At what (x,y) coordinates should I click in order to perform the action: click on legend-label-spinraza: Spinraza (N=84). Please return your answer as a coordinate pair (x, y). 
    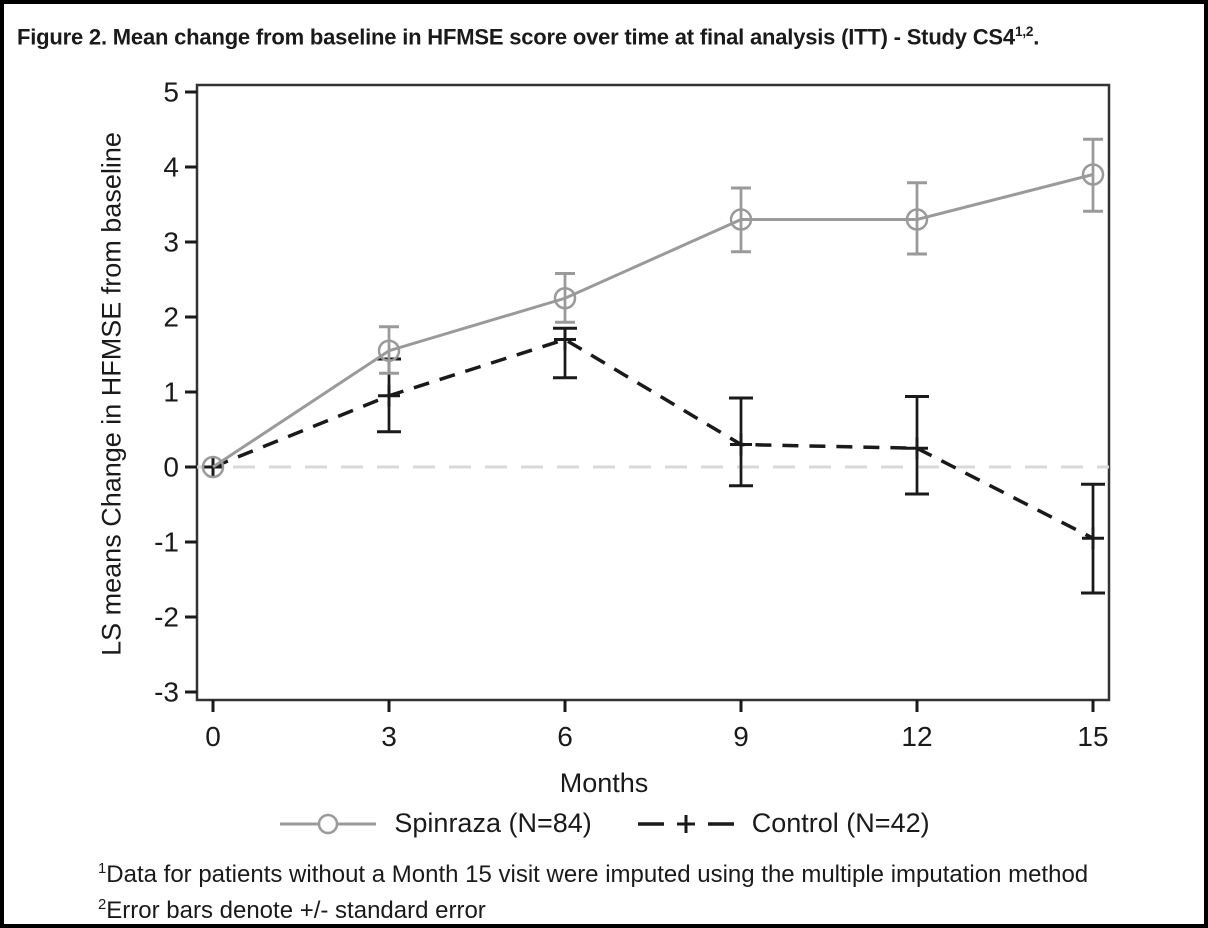
    Looking at the image, I should click on (493, 823).